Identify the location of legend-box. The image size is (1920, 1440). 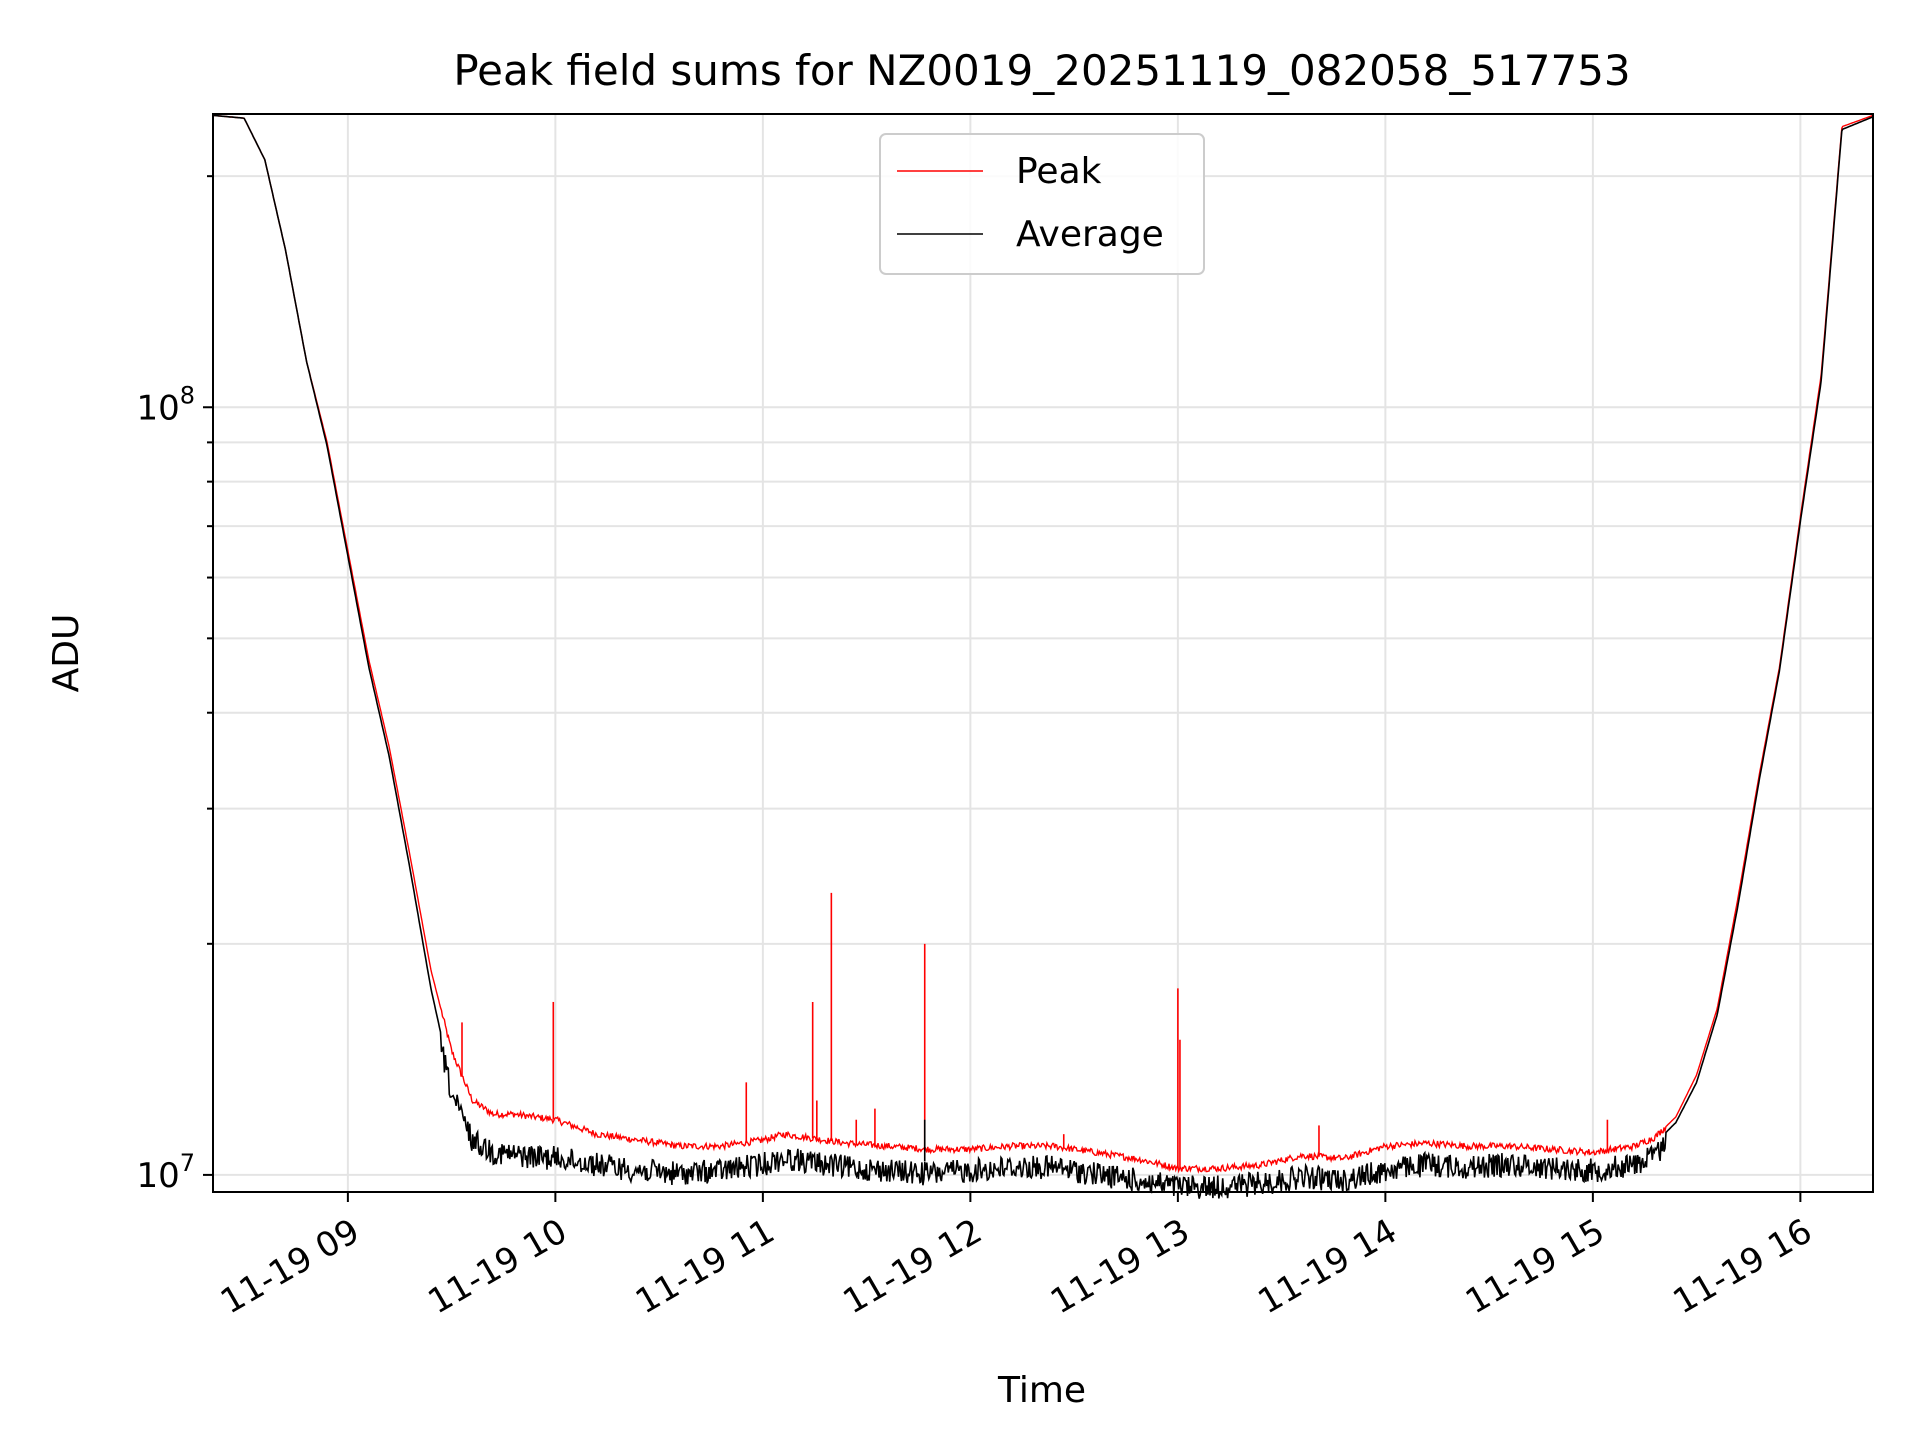
(1042, 204).